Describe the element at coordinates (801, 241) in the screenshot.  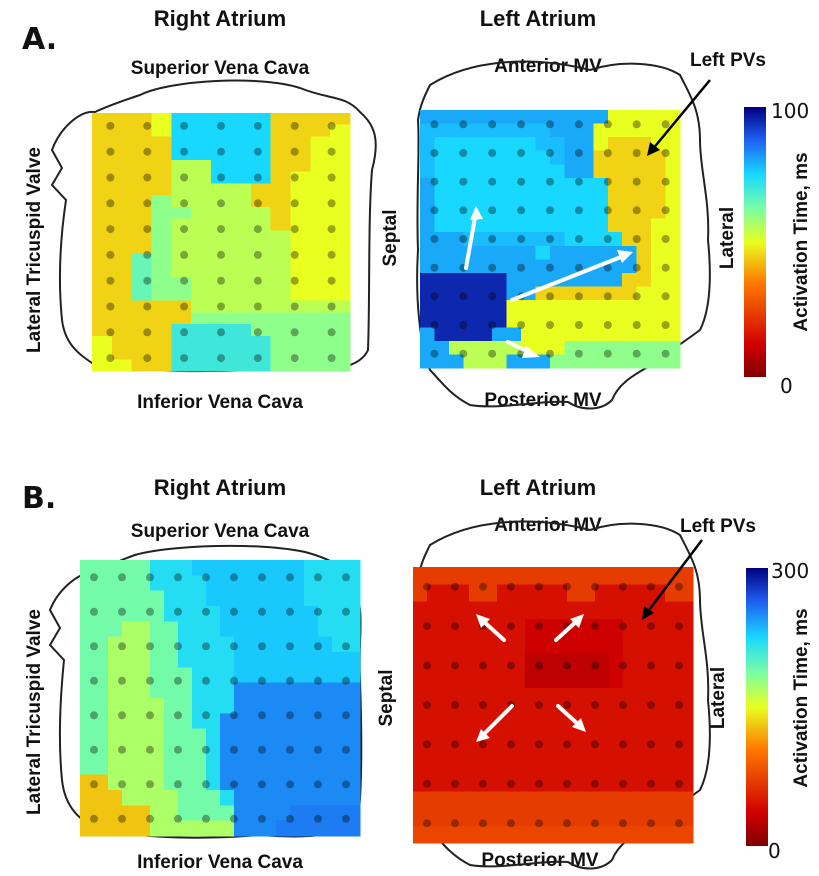
I see `panel-a-colorbar-title: Activation Time, ms` at that location.